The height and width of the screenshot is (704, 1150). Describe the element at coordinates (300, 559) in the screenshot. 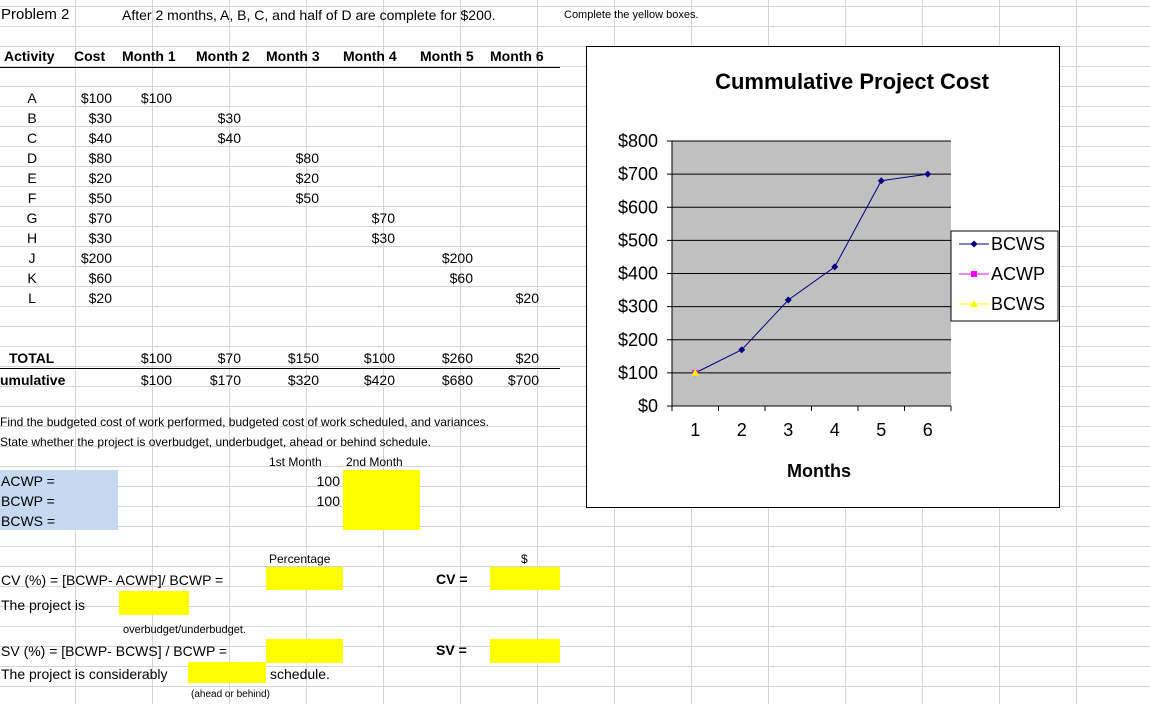

I see `percentage-header: Percentage` at that location.